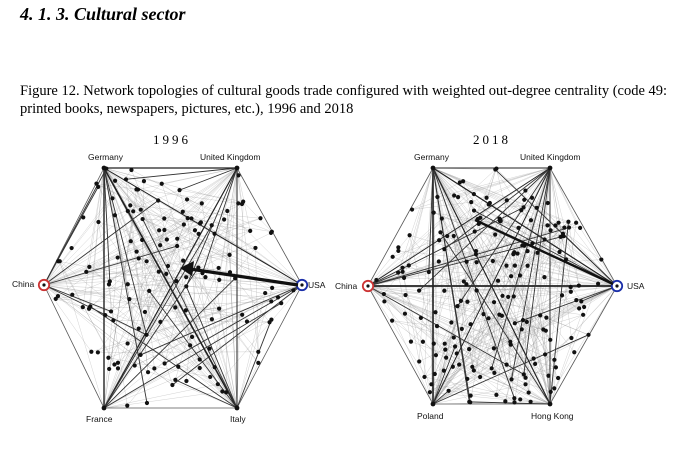 This screenshot has width=680, height=454. Describe the element at coordinates (368, 286) in the screenshot. I see `hub-china-center` at that location.